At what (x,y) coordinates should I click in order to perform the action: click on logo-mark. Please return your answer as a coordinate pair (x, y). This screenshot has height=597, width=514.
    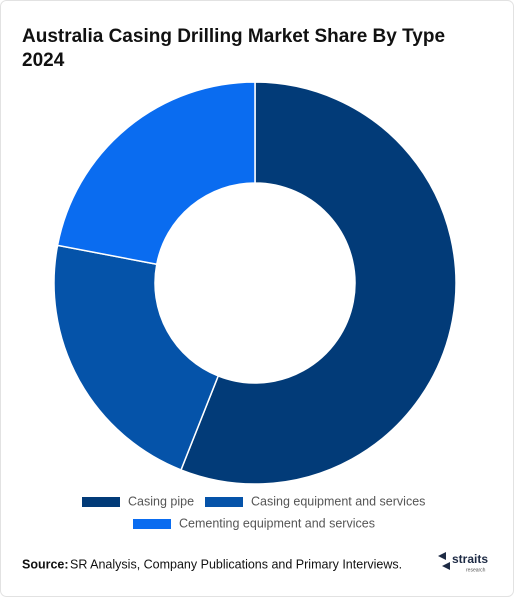
    Looking at the image, I should click on (444, 561).